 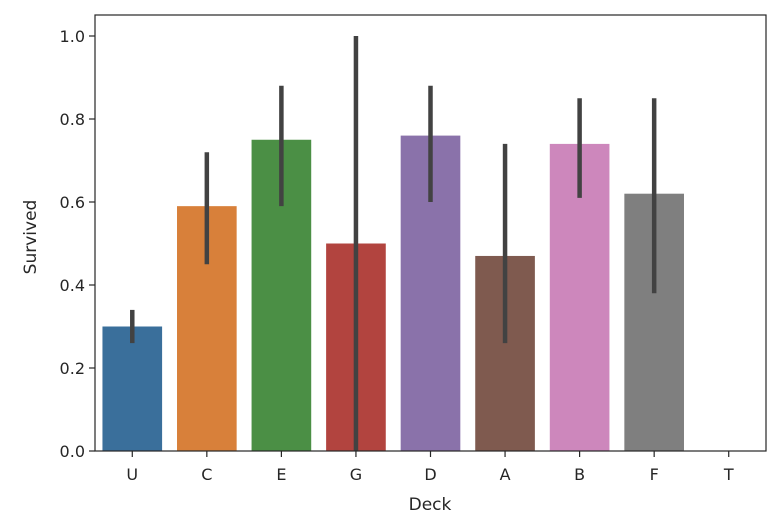 What do you see at coordinates (430, 474) in the screenshot?
I see `x-tick-label-D: D` at bounding box center [430, 474].